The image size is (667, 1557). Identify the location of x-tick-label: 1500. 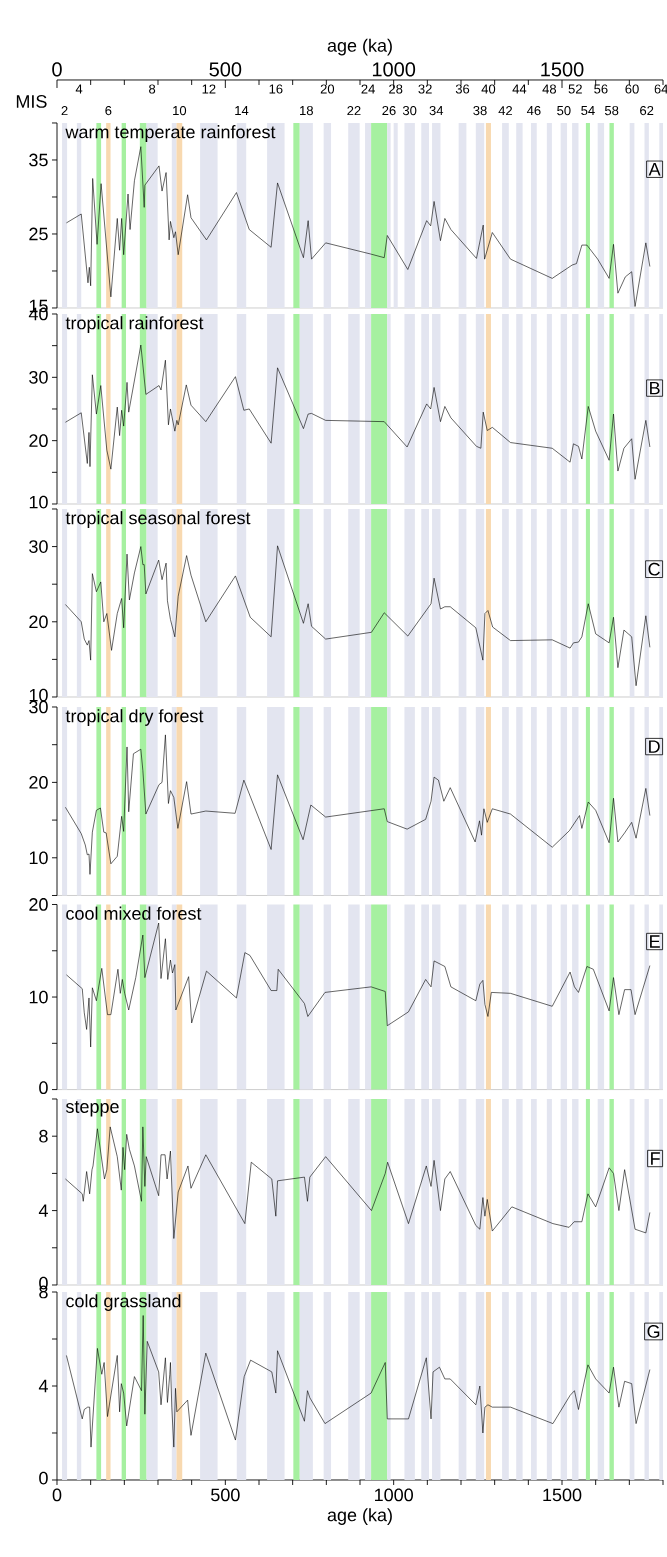
(562, 1495).